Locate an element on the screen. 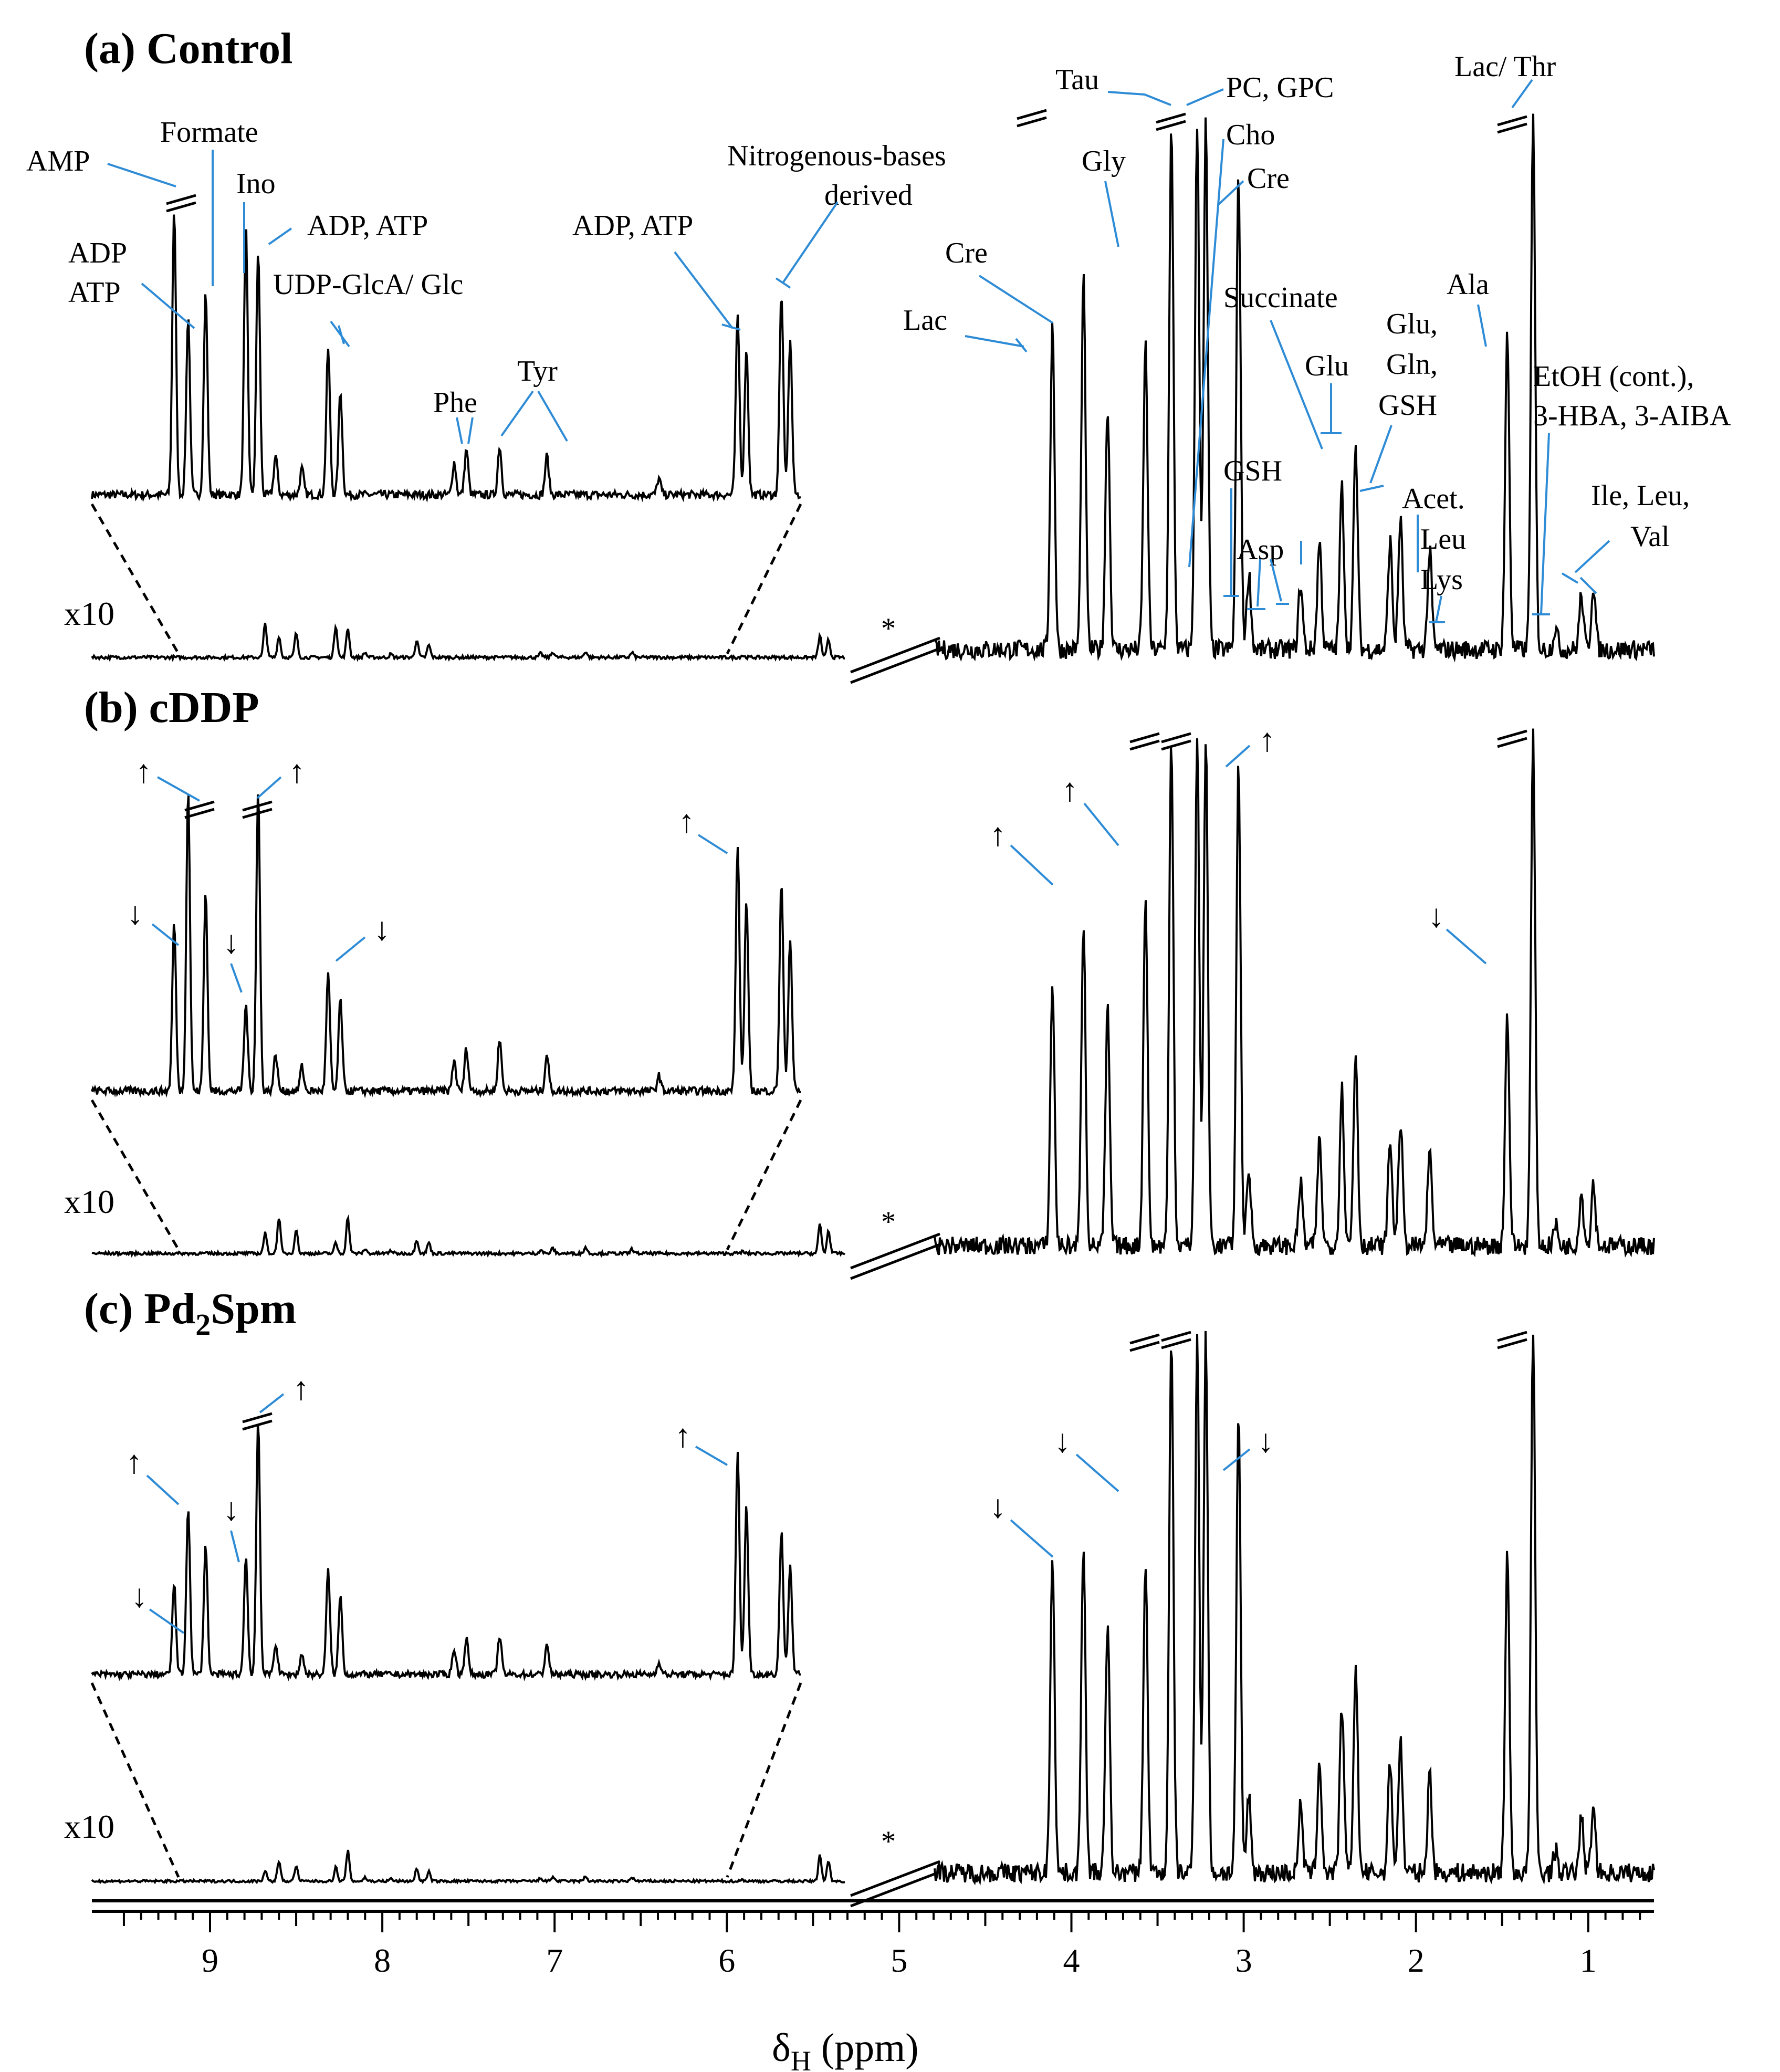  label-gsh-2: GSH is located at coordinates (1252, 471).